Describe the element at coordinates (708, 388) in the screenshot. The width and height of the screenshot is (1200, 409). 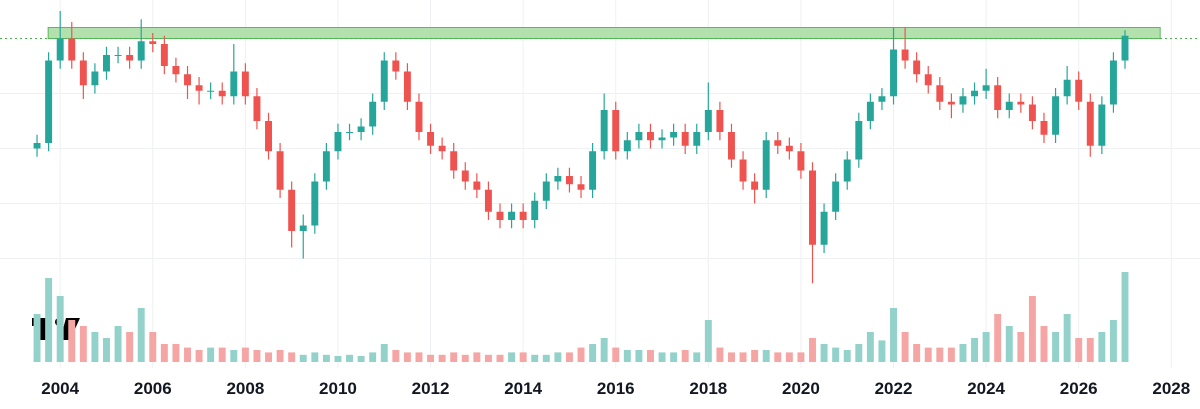
I see `x-tick-label: 2018` at that location.